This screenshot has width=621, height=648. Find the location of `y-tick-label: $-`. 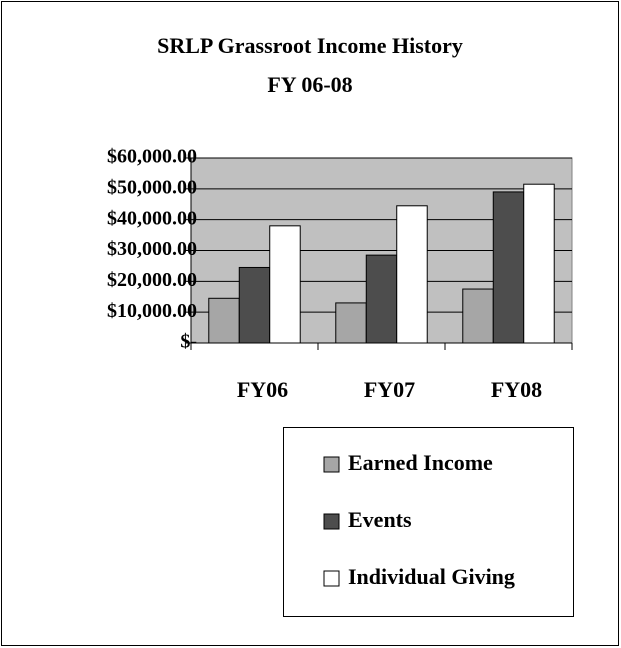

y-tick-label: $- is located at coordinates (188, 342).